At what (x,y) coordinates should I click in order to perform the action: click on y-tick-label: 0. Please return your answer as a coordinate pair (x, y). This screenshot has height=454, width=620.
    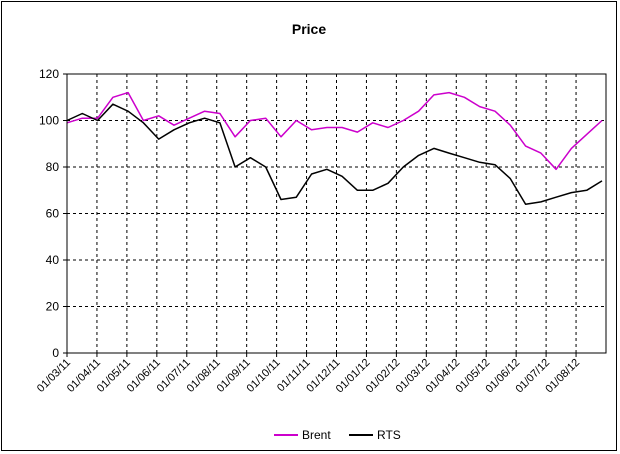
    Looking at the image, I should click on (55, 353).